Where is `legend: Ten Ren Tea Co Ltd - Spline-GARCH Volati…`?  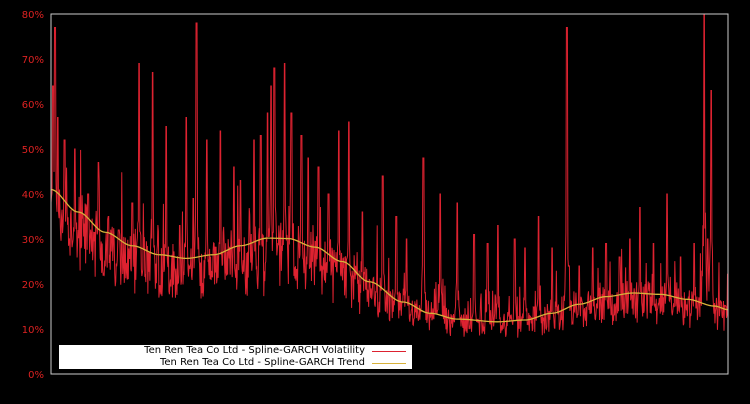 legend: Ten Ren Tea Co Ltd - Spline-GARCH Volati… is located at coordinates (235, 357).